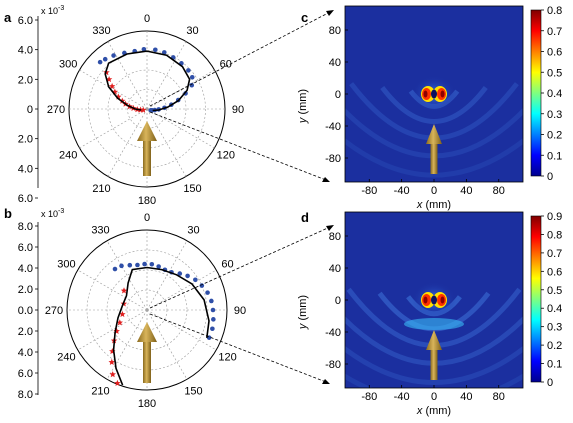 The image size is (573, 423). What do you see at coordinates (536, 93) in the screenshot?
I see `colorbar-c` at bounding box center [536, 93].